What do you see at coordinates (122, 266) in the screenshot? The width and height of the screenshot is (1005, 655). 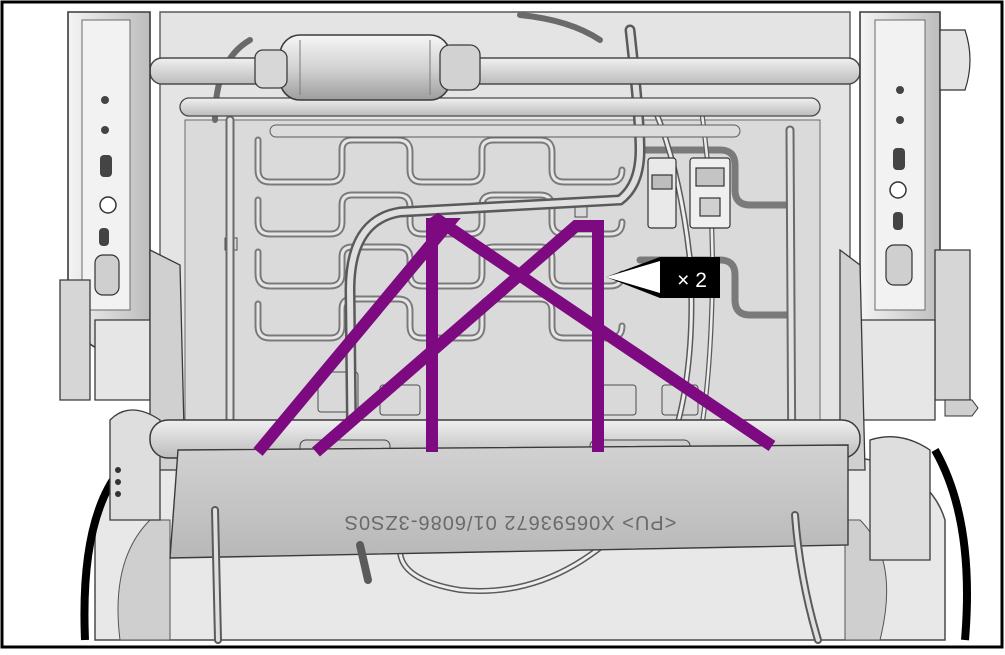 I see `left-side-rail` at bounding box center [122, 266].